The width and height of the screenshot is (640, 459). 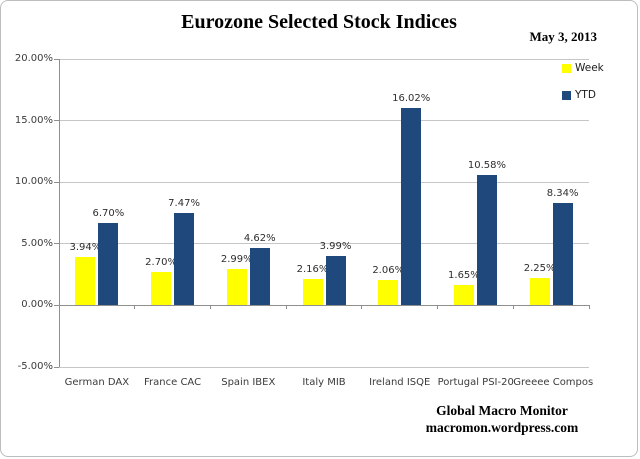 What do you see at coordinates (585, 95) in the screenshot?
I see `legend-label-ytd: YTD` at bounding box center [585, 95].